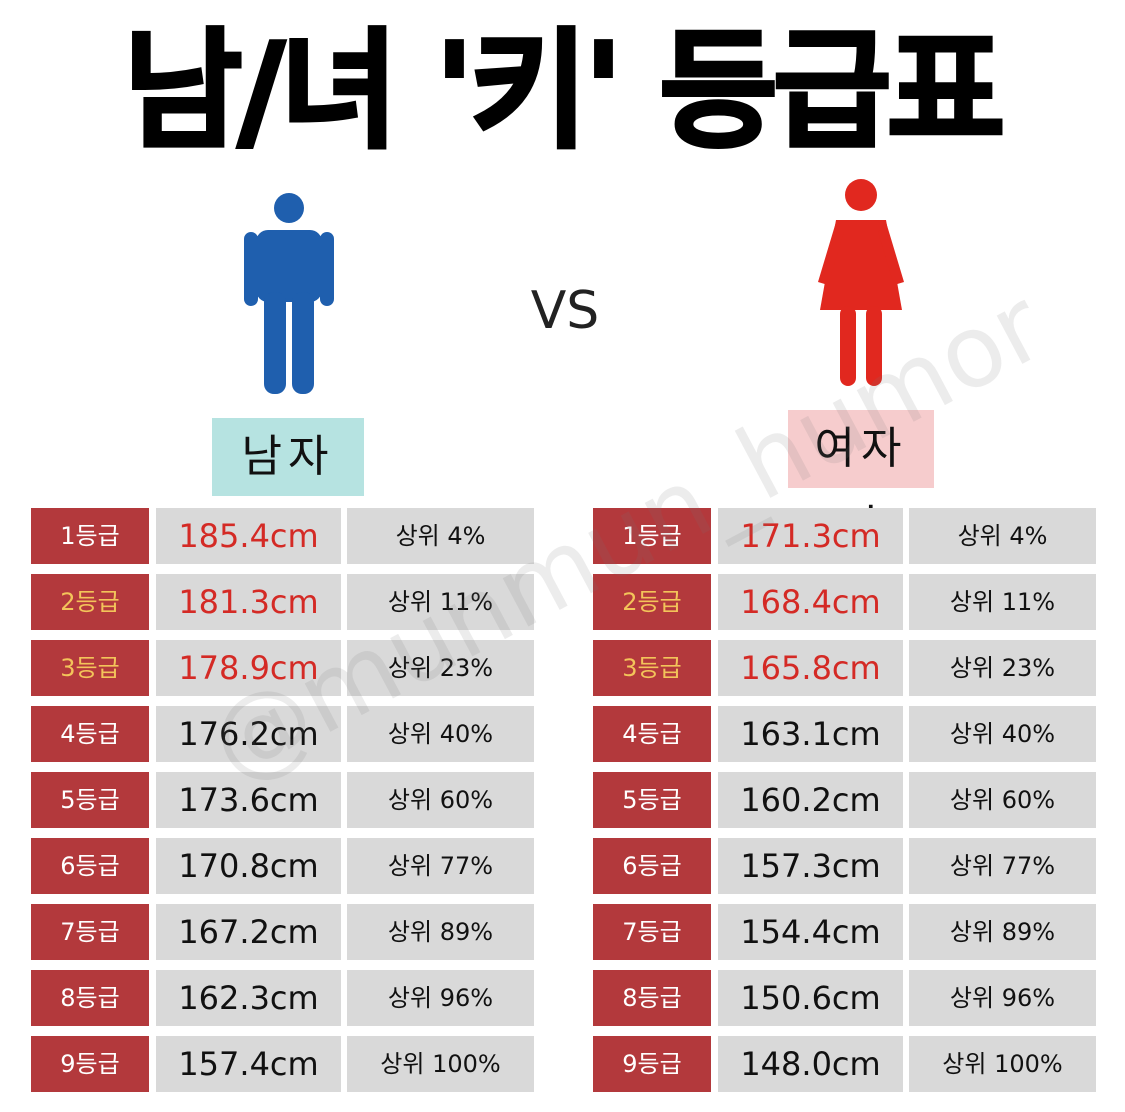 The width and height of the screenshot is (1125, 1112). What do you see at coordinates (248, 800) in the screenshot?
I see `height-cell: 173.6cm` at bounding box center [248, 800].